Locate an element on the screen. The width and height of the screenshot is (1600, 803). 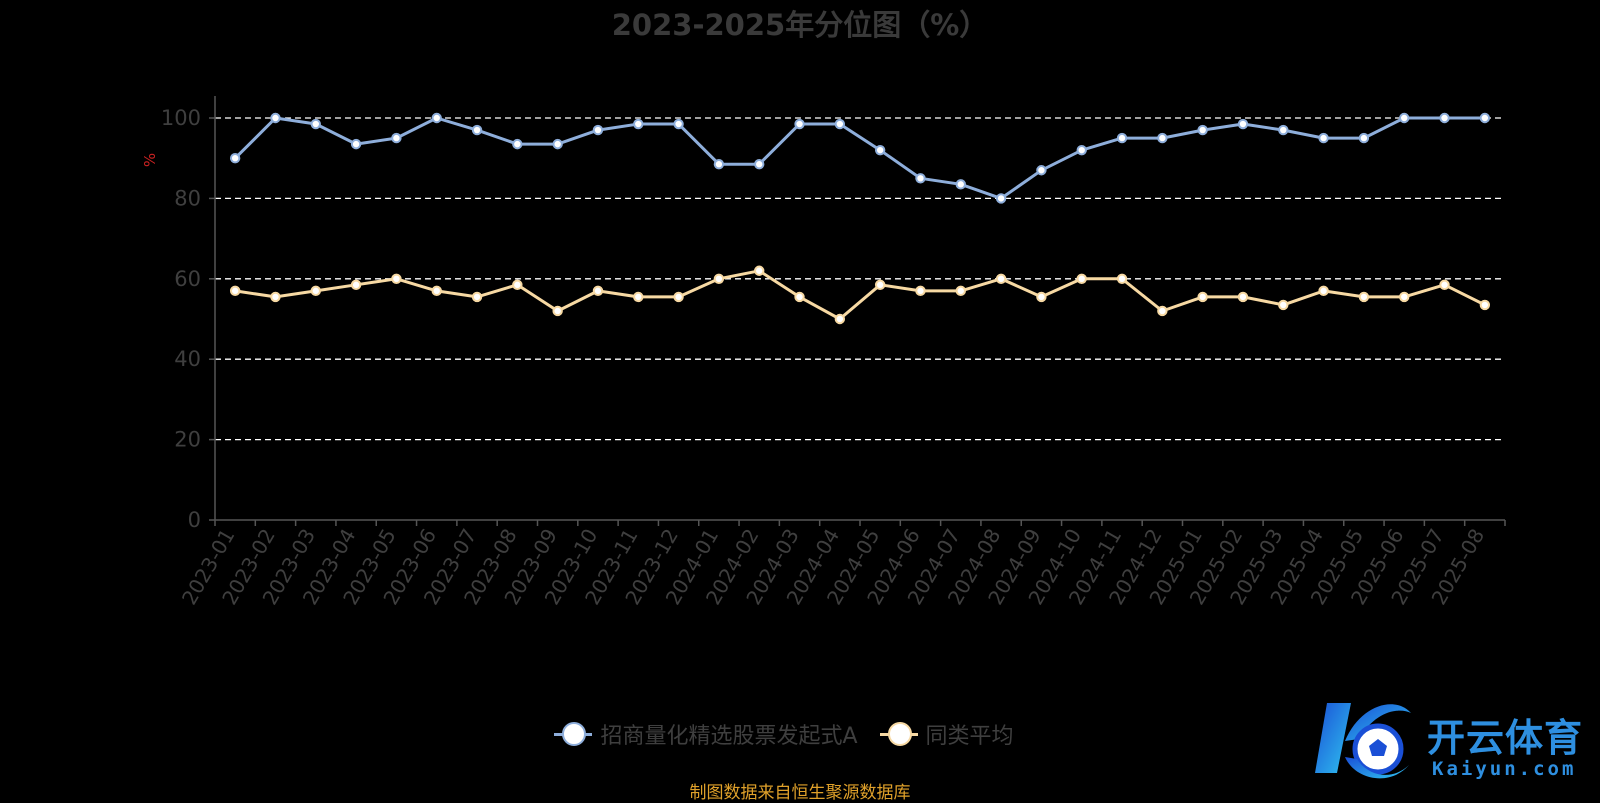
y-tick-label: 0 is located at coordinates (194, 520).